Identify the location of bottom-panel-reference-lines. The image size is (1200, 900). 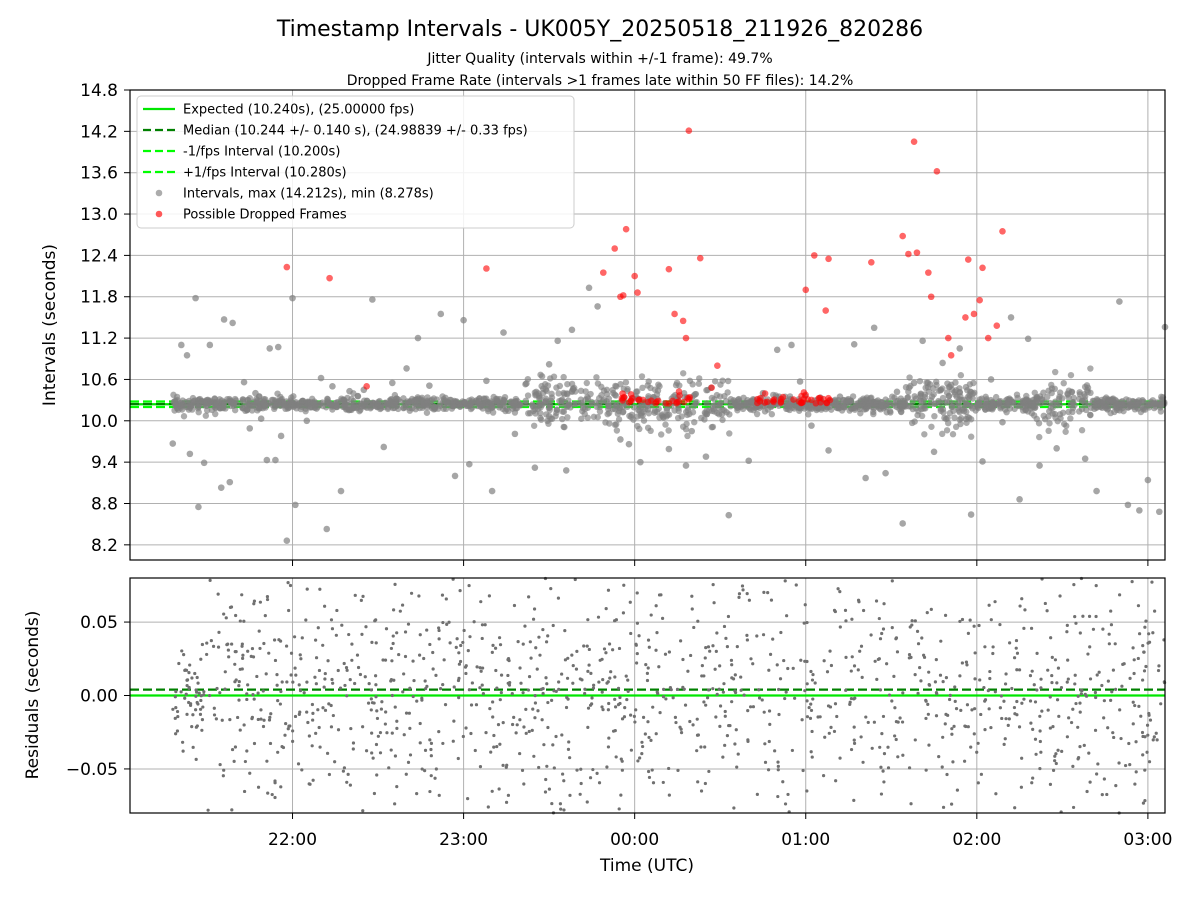
(647, 692).